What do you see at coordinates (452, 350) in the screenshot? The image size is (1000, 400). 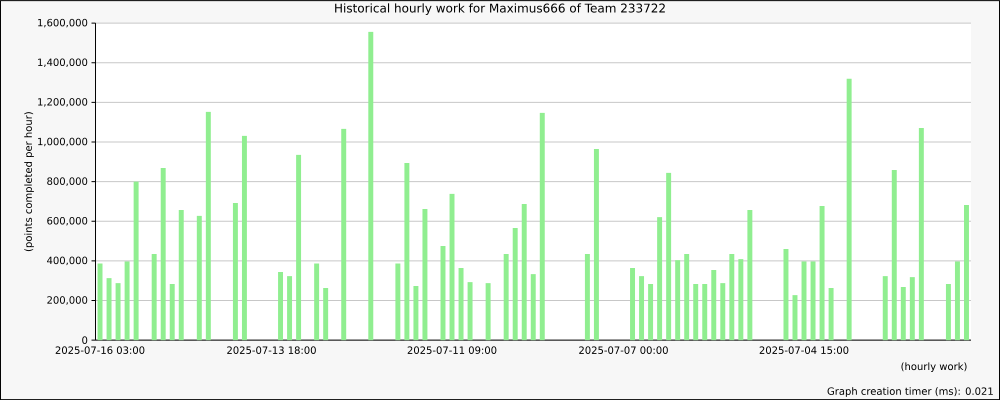 I see `x-tick-label: 2025-07-11 09:00` at bounding box center [452, 350].